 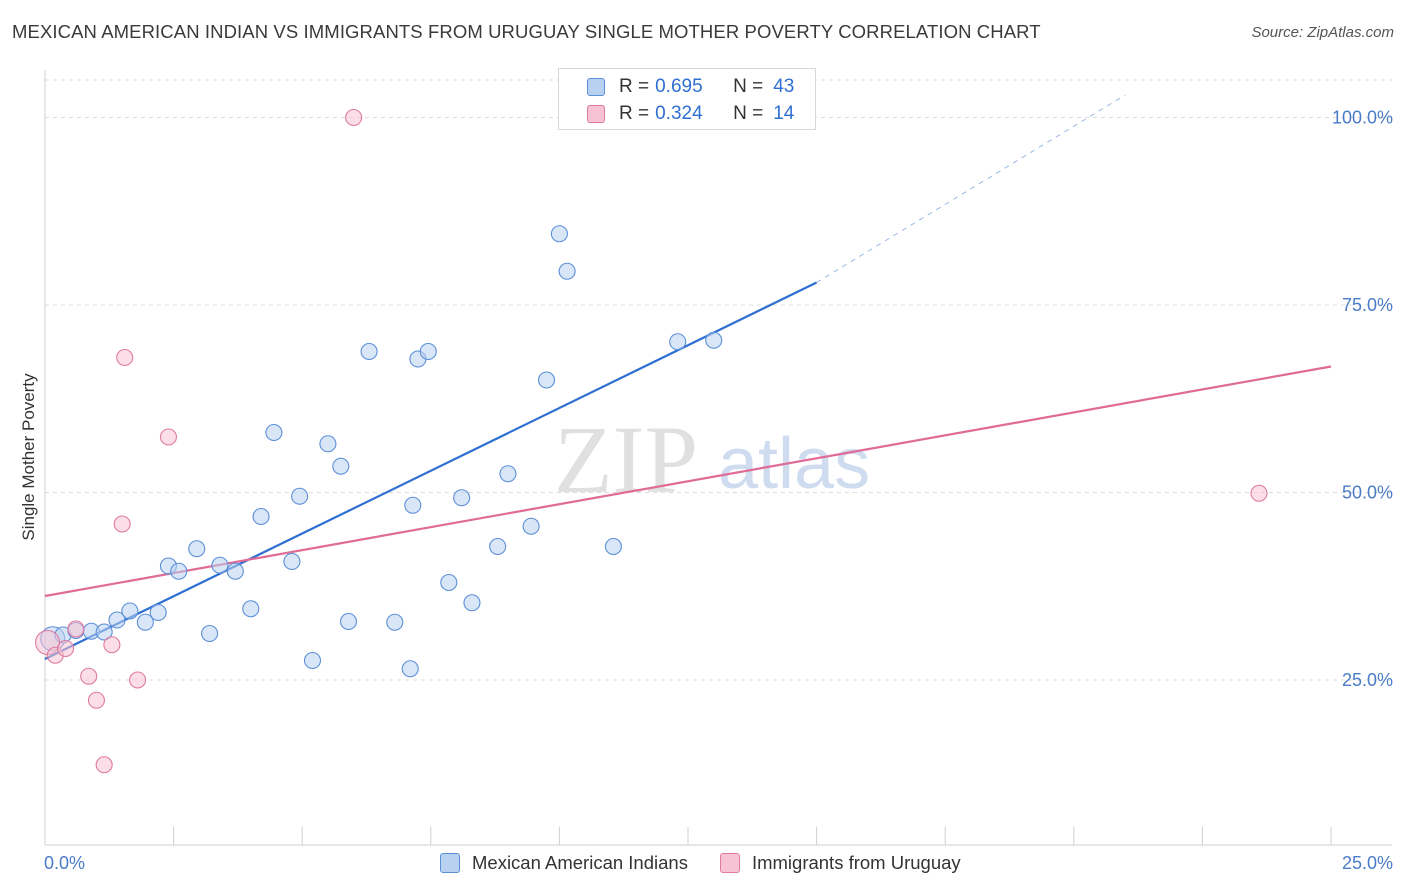 I want to click on series-legend-item-mexican-american-indians: Mexican American Indians, so click(x=564, y=863).